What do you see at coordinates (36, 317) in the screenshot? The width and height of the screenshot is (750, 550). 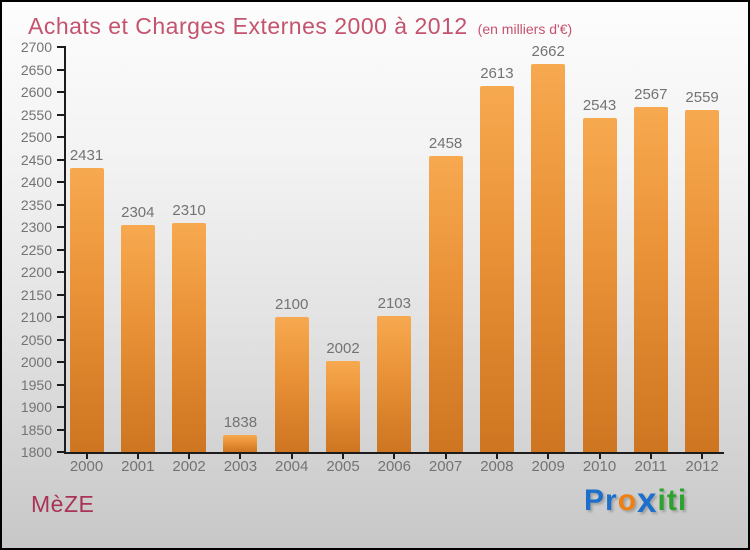 I see `y-axis-label: 2100` at bounding box center [36, 317].